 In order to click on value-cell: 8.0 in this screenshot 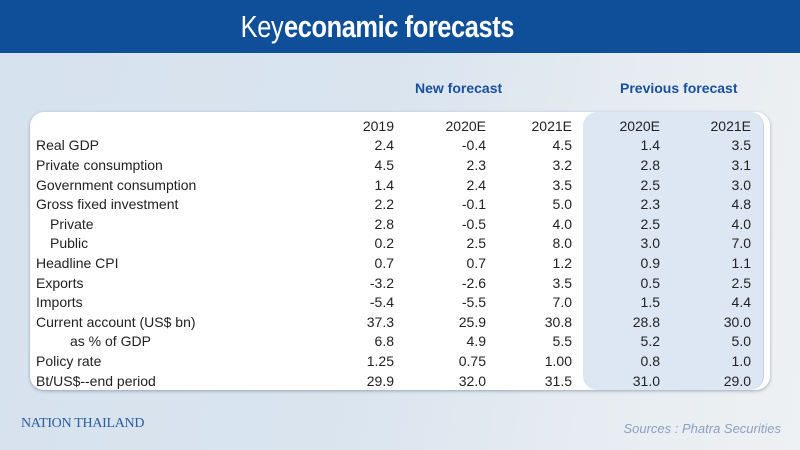, I will do `click(562, 243)`.